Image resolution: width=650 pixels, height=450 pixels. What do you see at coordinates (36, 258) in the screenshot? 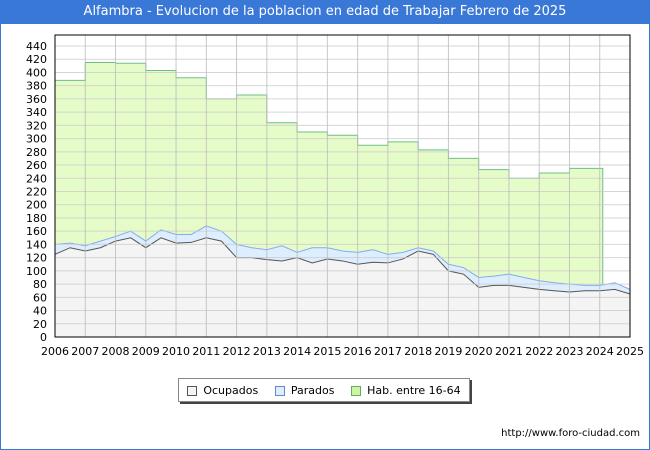
I see `y-tick-label: 120` at bounding box center [36, 258].